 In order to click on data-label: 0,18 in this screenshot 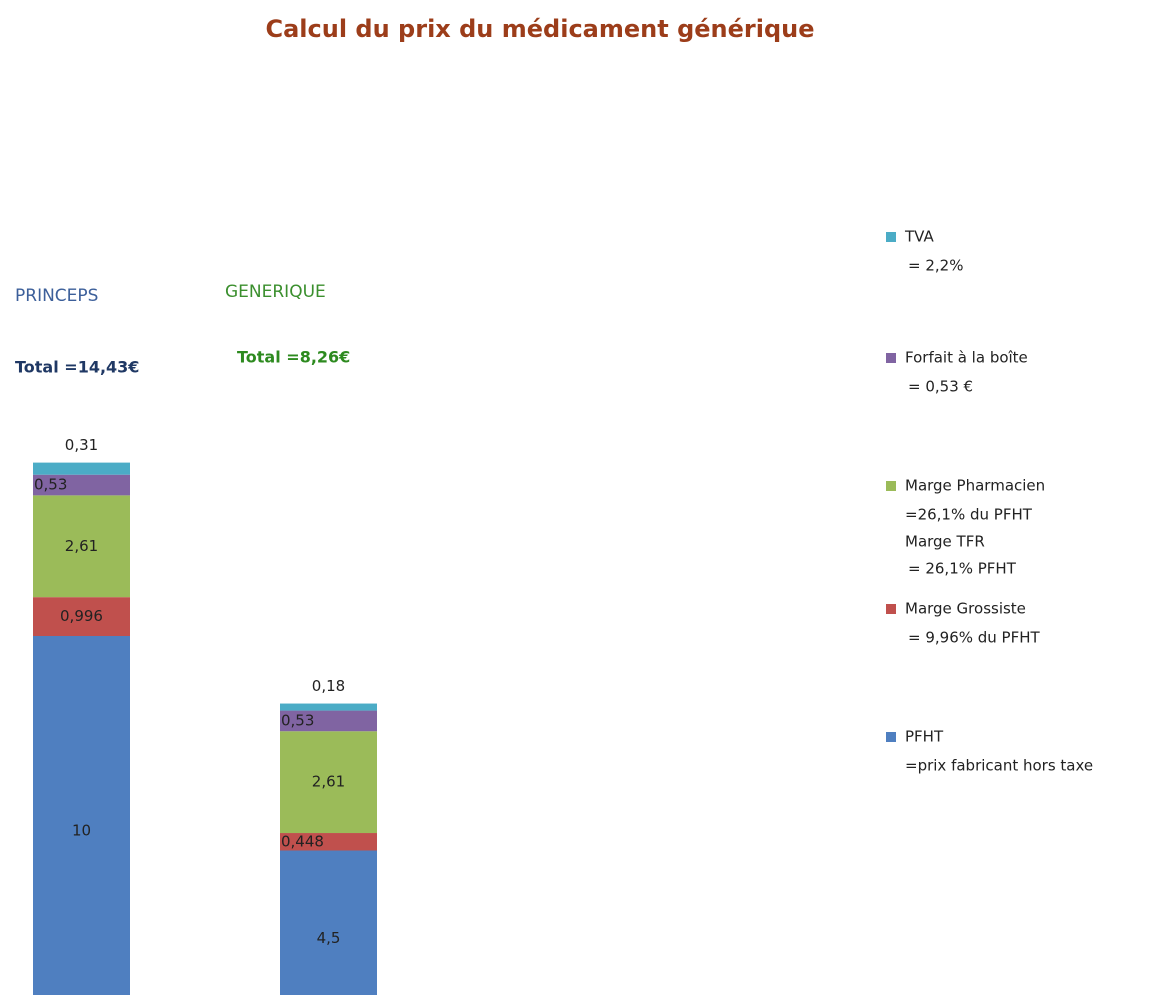, I will do `click(328, 686)`.